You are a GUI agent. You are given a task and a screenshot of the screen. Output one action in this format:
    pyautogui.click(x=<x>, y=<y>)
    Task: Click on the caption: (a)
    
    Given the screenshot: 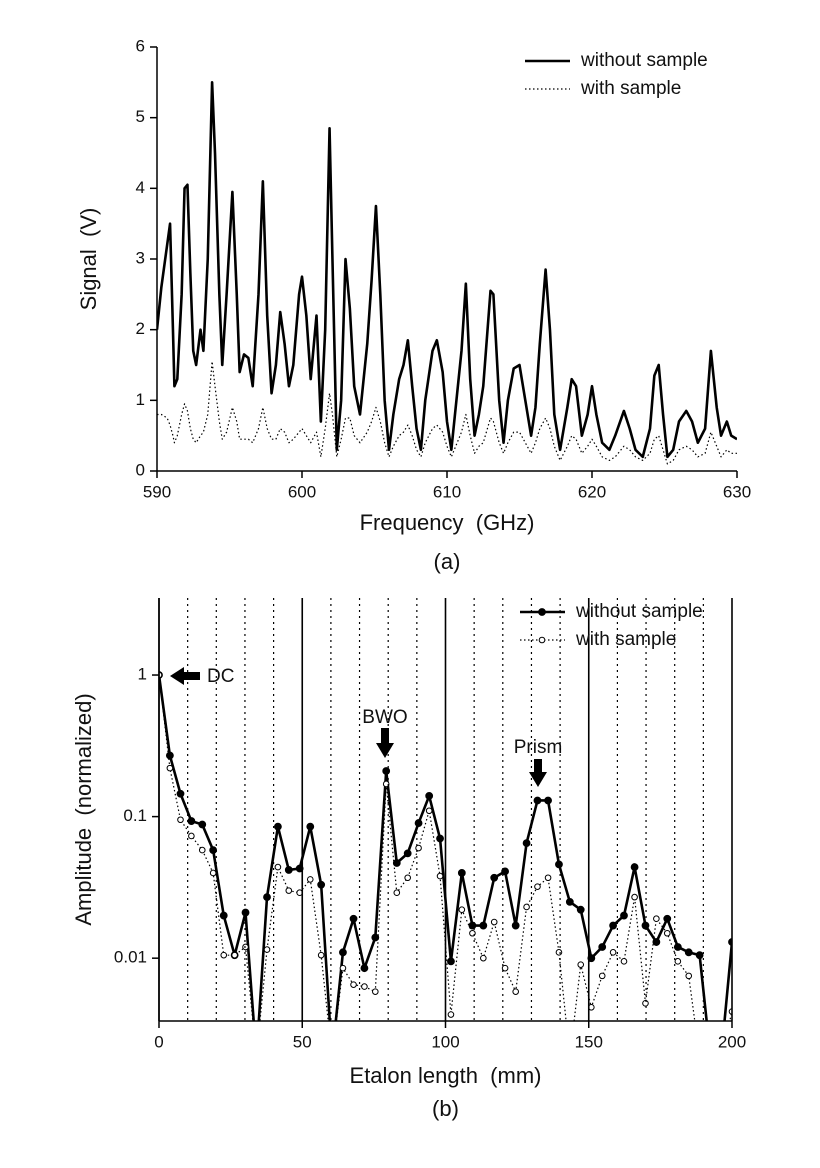 What is the action you would take?
    pyautogui.click(x=447, y=561)
    